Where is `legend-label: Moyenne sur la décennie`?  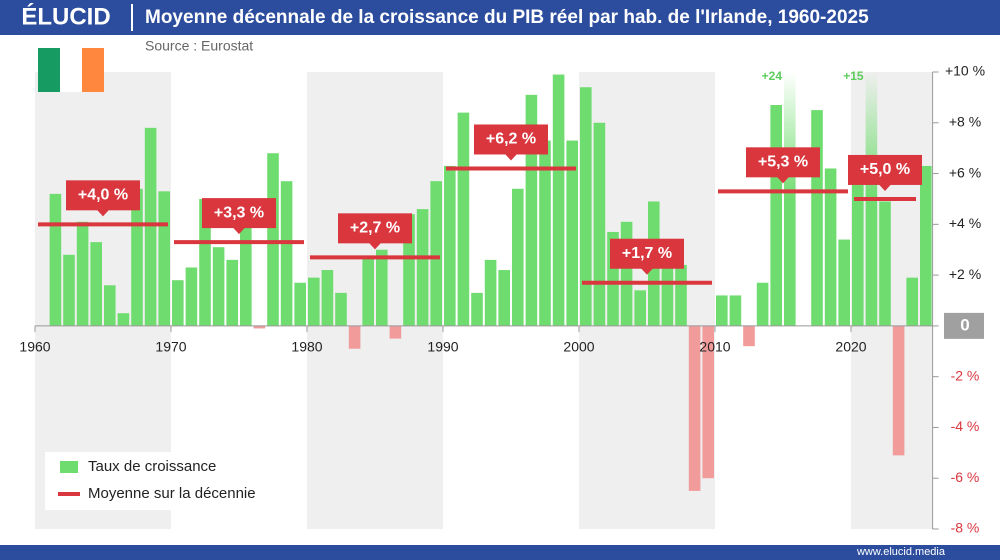
legend-label: Moyenne sur la décennie is located at coordinates (172, 493).